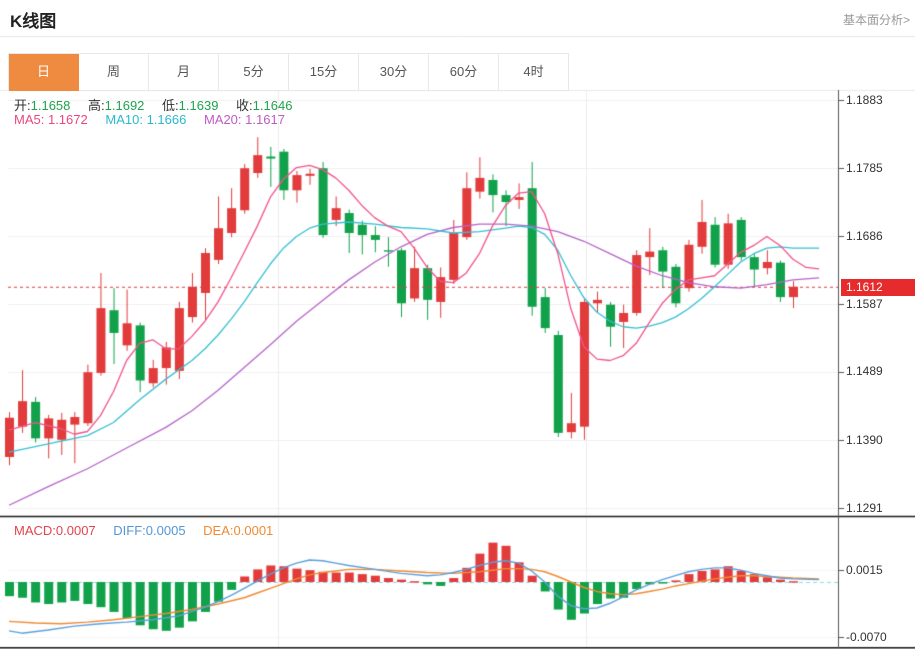 The image size is (915, 649). What do you see at coordinates (864, 100) in the screenshot?
I see `price-axis-tick: 1.1883` at bounding box center [864, 100].